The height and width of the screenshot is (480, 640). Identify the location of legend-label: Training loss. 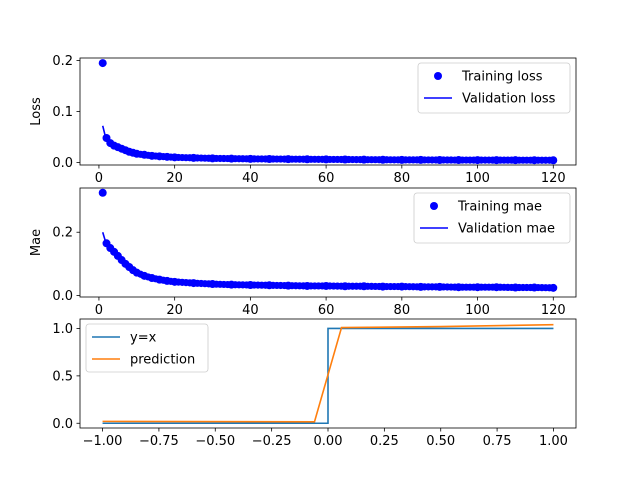
(502, 77).